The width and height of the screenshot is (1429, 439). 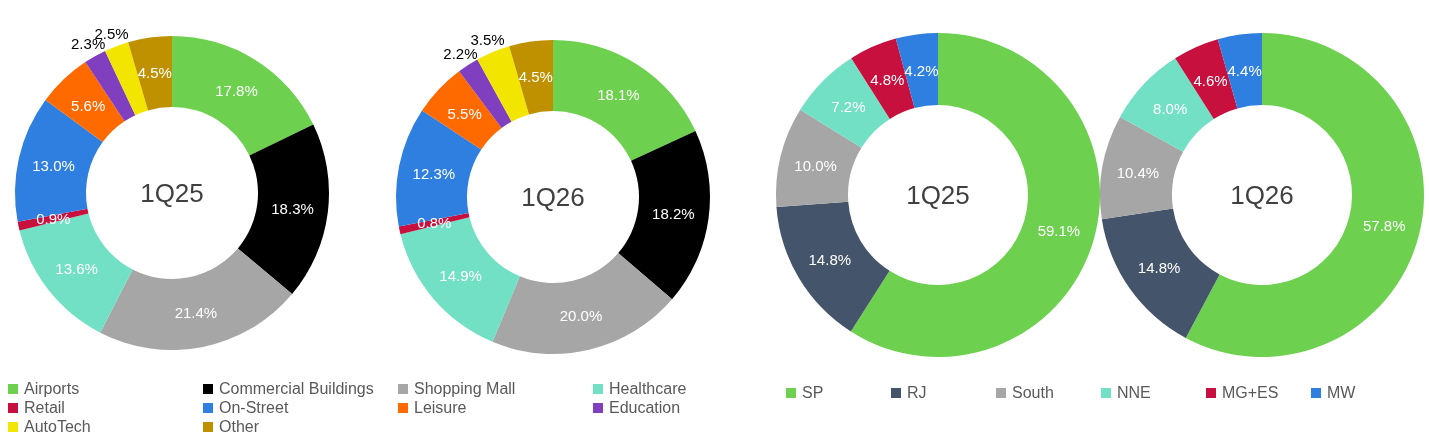 I want to click on data-label: 4.6%, so click(x=1210, y=80).